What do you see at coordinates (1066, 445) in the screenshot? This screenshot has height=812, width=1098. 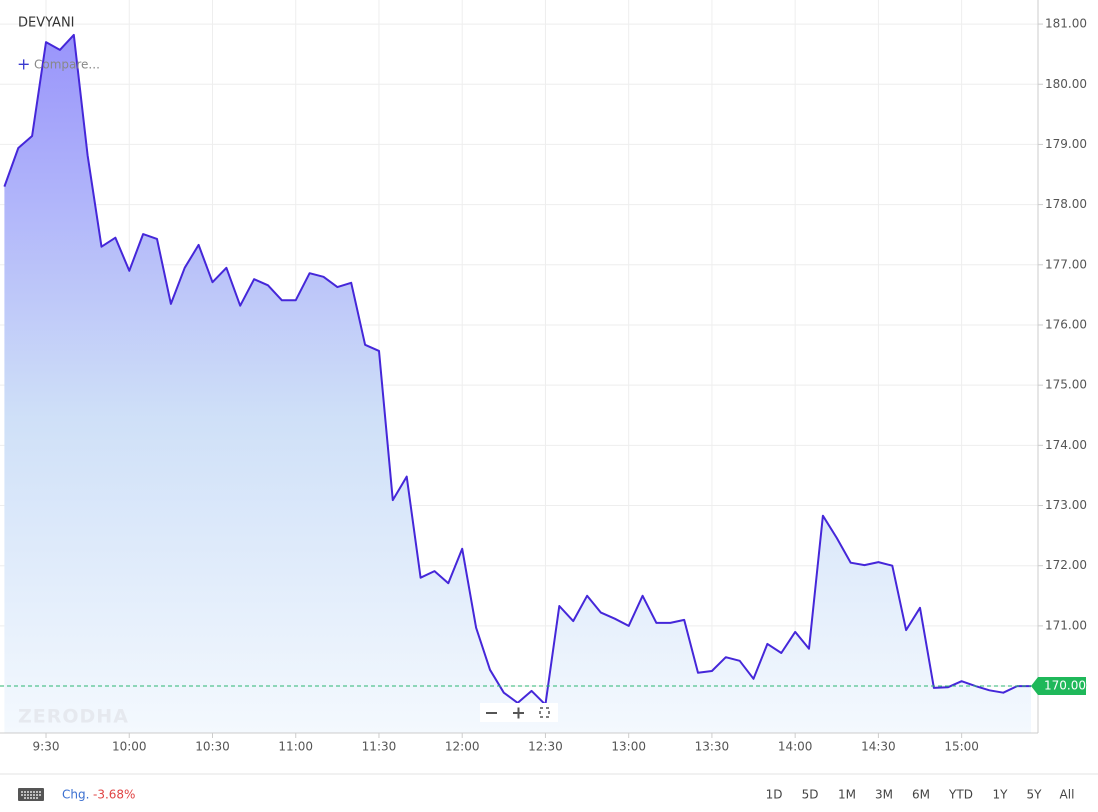 I see `y-tick-label: 174.00` at bounding box center [1066, 445].